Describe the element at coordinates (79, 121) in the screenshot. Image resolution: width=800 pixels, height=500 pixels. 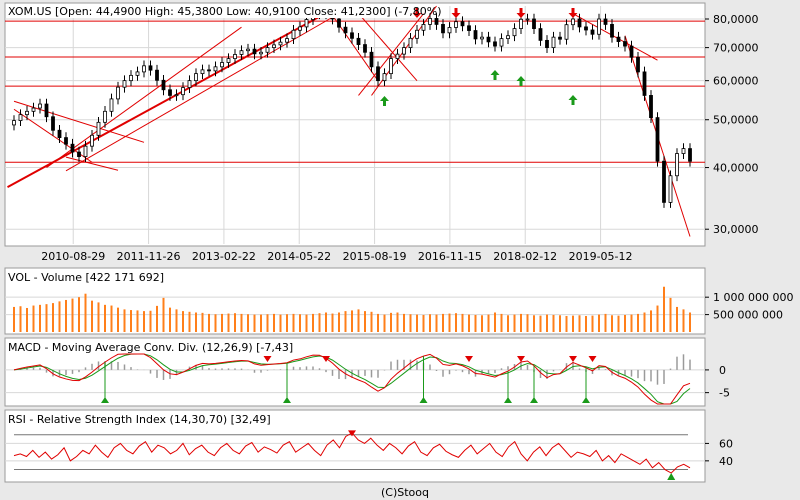
I see `trend-line` at that location.